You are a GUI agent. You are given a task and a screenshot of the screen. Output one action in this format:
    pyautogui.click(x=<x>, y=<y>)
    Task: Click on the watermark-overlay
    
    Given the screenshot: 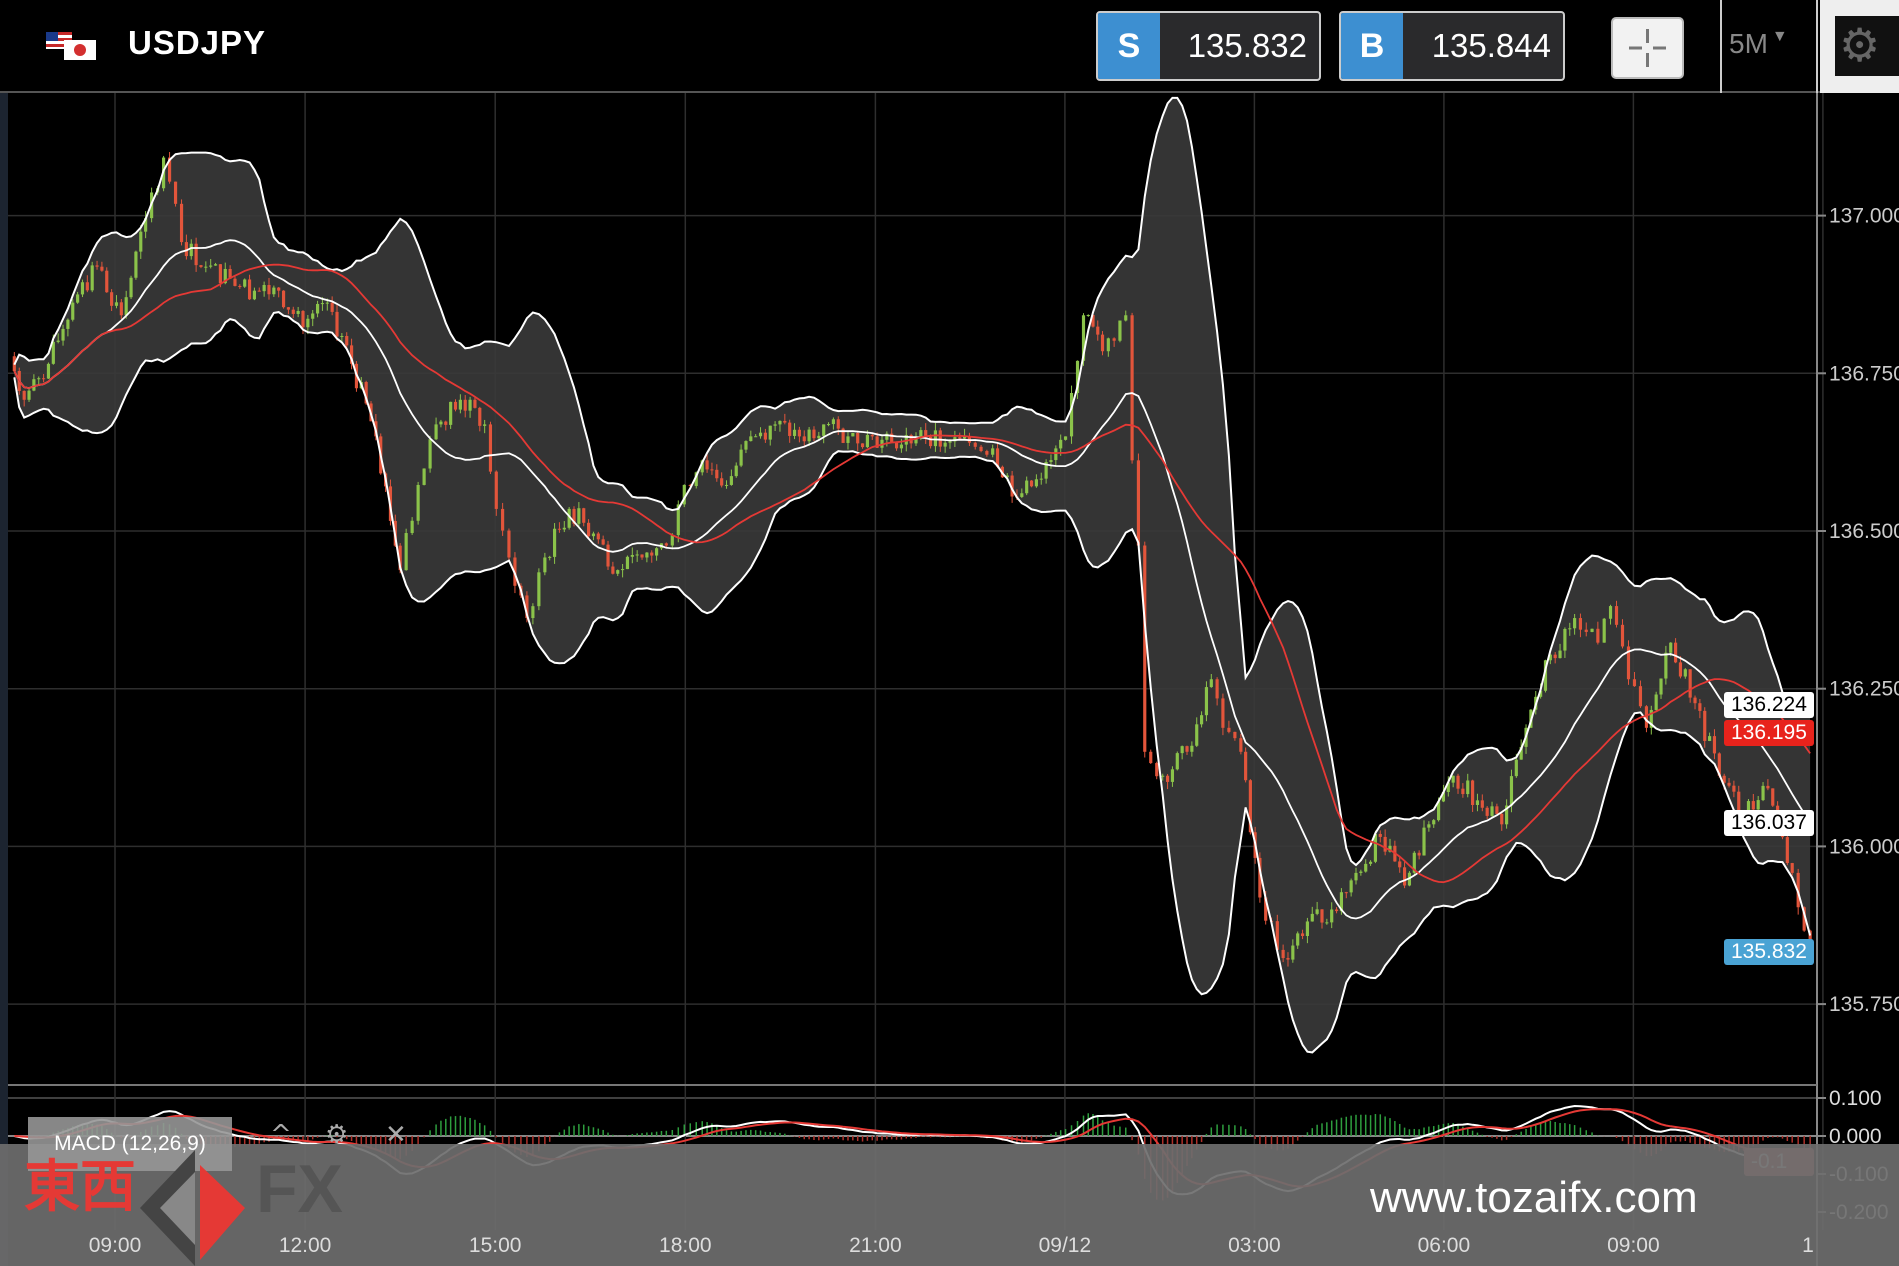 What is the action you would take?
    pyautogui.click(x=949, y=1205)
    